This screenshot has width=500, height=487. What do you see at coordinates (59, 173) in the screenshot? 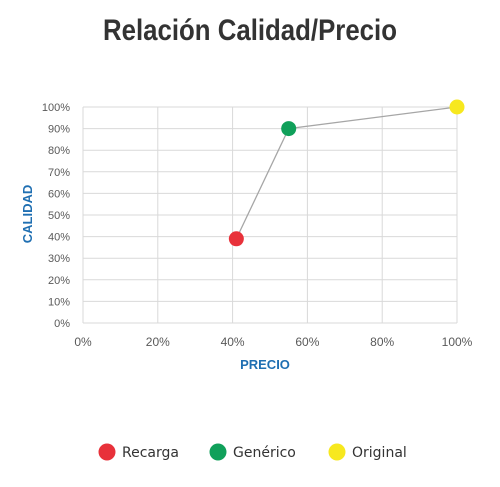
I see `y-tick-label: 70%` at bounding box center [59, 173].